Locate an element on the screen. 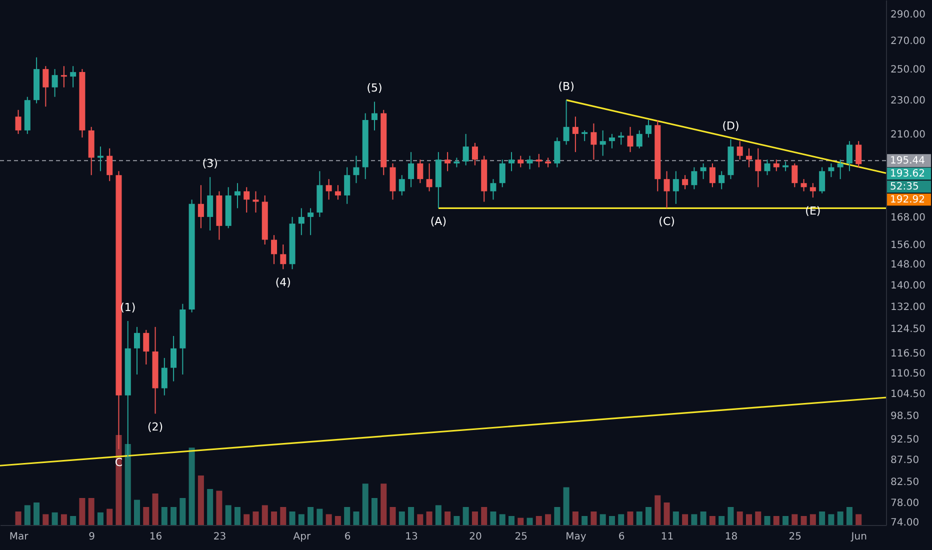  y-tick-label: 74.00 is located at coordinates (905, 522).